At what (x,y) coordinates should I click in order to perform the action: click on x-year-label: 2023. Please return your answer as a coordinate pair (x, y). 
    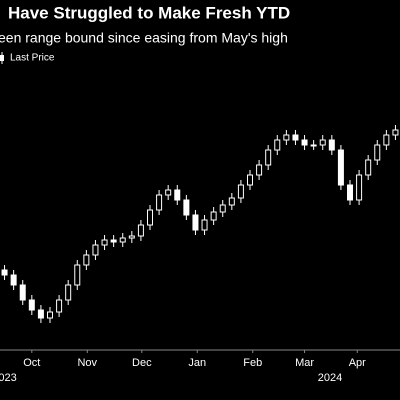
    Looking at the image, I should click on (8, 378).